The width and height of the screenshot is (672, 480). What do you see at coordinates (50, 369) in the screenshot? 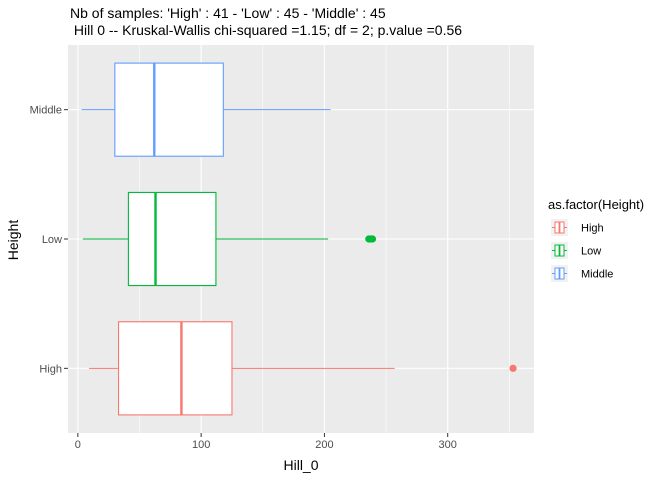
I see `y-tick-label: High` at bounding box center [50, 369].